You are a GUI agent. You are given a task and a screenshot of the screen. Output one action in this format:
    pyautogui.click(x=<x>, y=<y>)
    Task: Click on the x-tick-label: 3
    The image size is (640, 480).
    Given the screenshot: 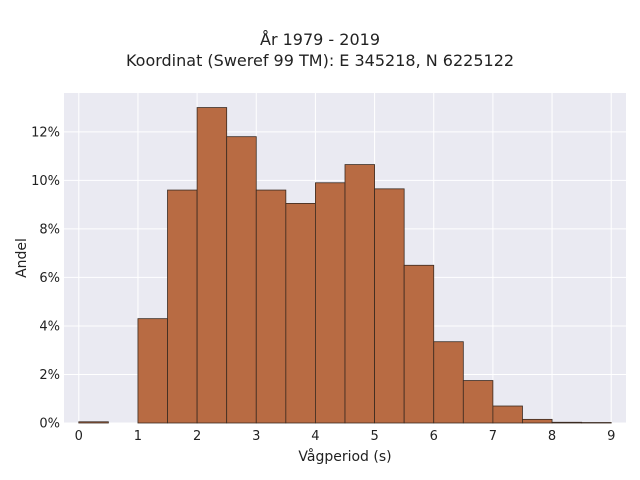 What is the action you would take?
    pyautogui.click(x=256, y=436)
    